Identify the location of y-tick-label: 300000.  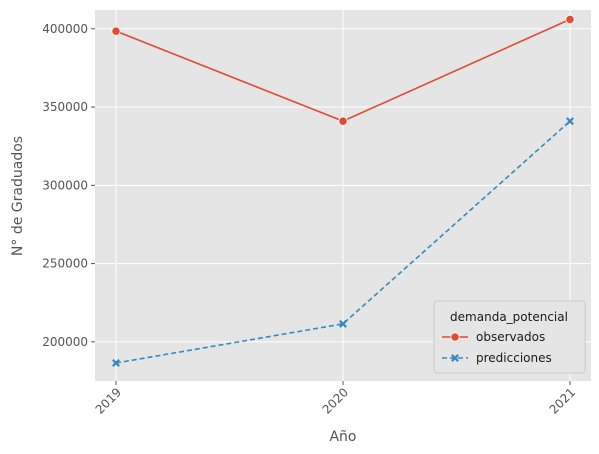
(65, 185).